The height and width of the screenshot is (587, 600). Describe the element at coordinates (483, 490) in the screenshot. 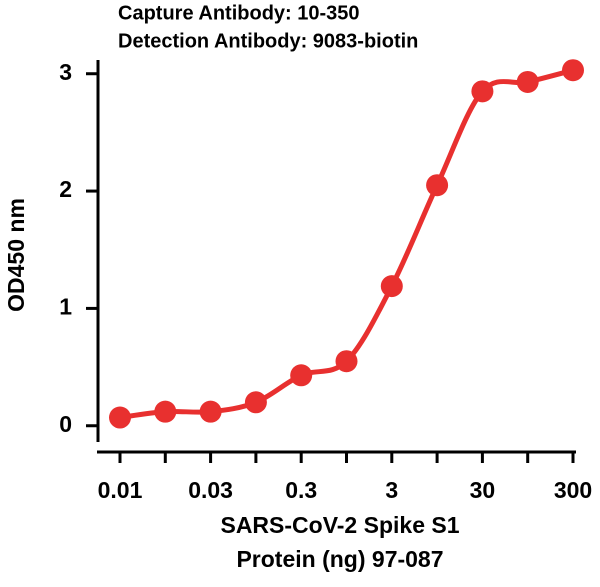

I see `x-tick-label: 30` at that location.